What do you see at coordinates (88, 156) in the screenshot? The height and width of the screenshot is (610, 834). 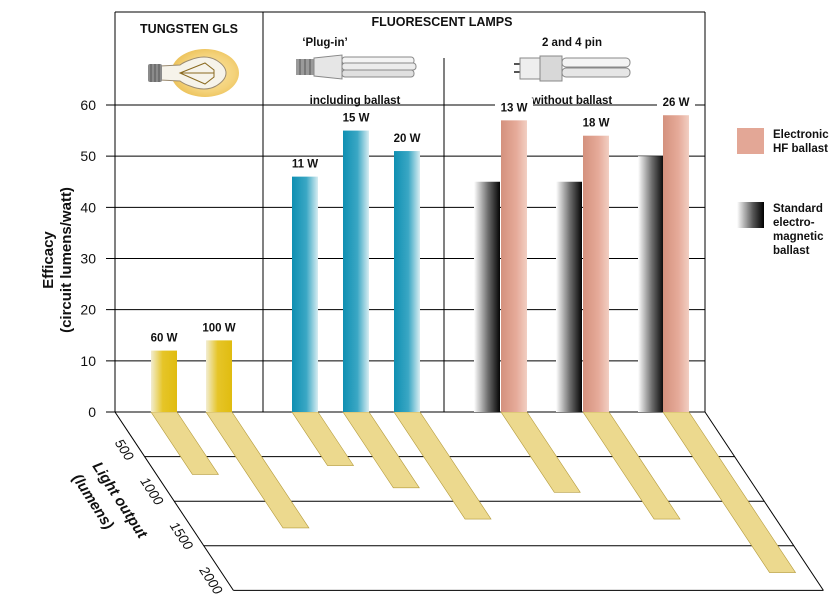 I see `y-tick-label: 50` at bounding box center [88, 156].